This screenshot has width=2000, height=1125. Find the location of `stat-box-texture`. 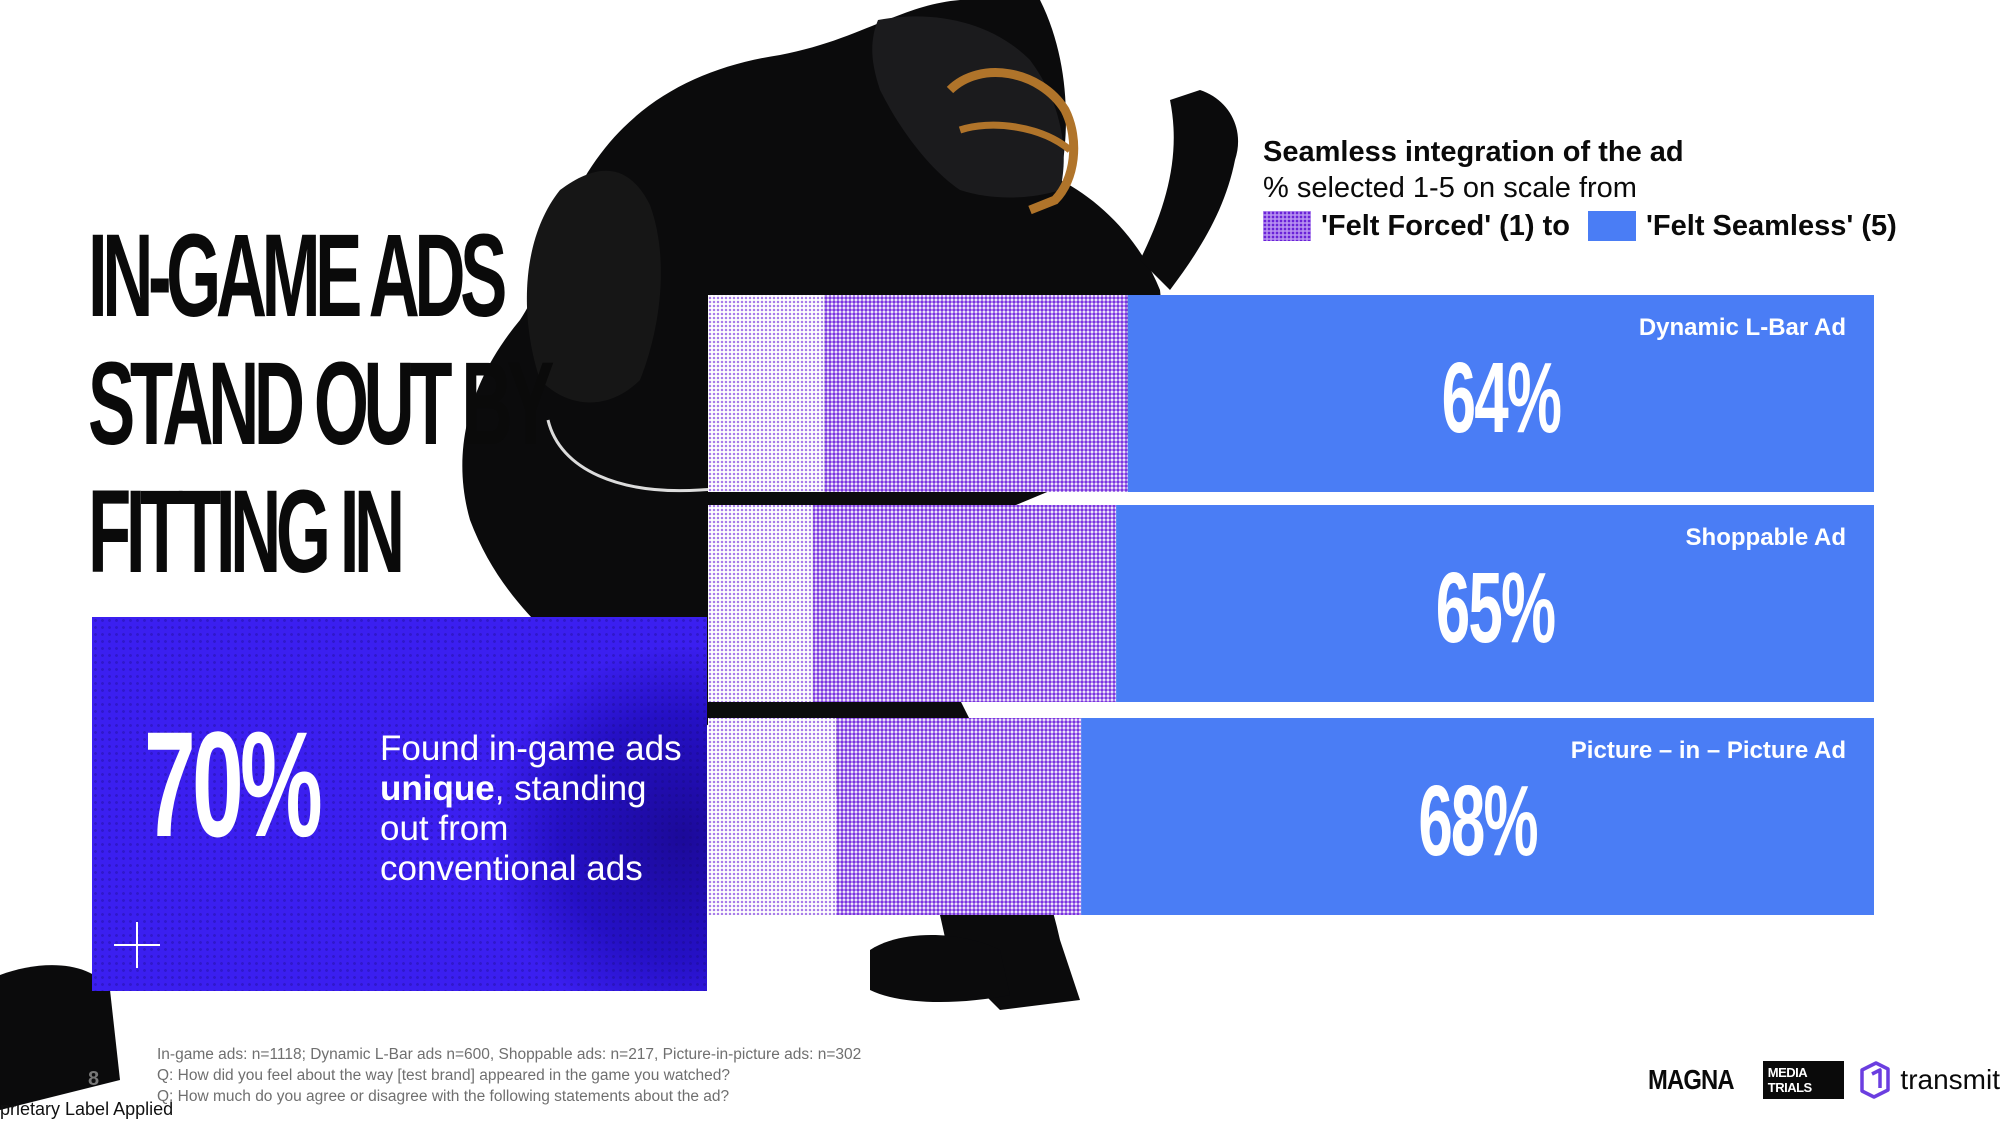

stat-box-texture is located at coordinates (399, 804).